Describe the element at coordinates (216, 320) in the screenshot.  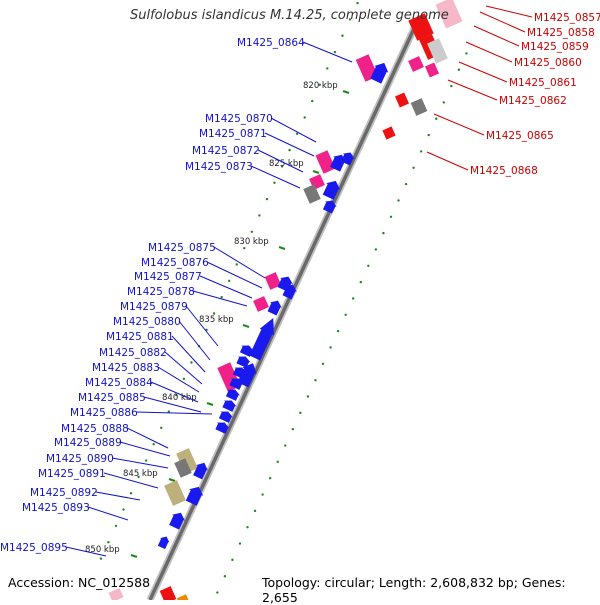
I see `kbp-tick-label: 835 kbp` at that location.